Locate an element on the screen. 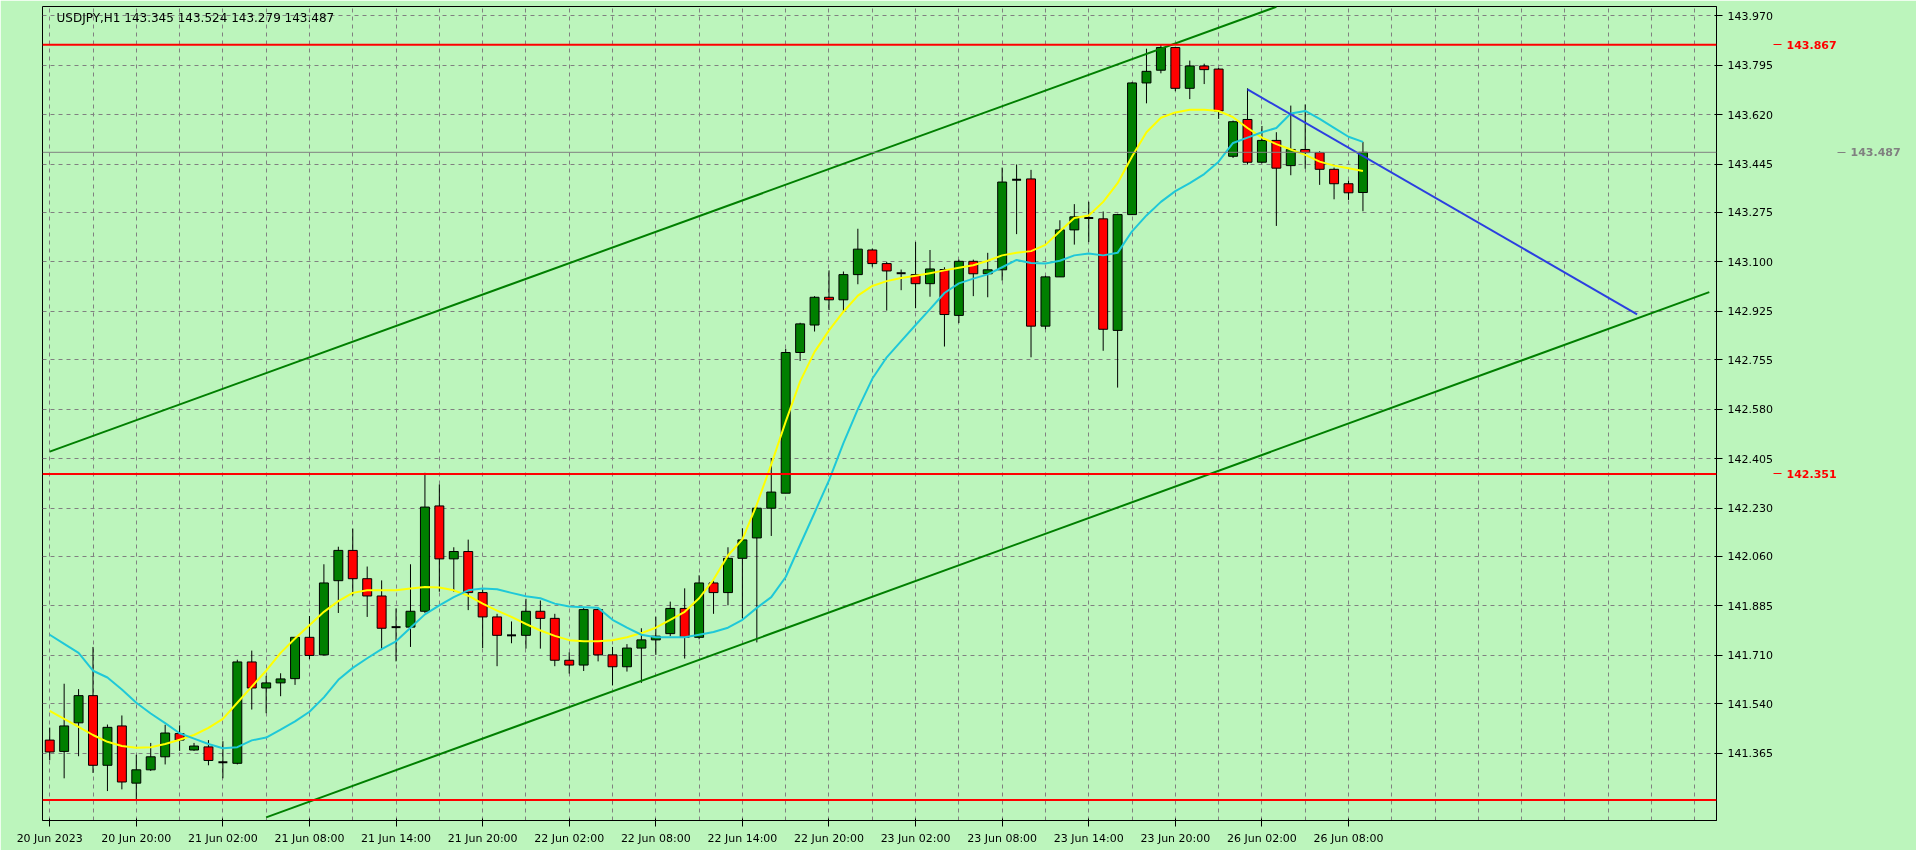 The image size is (1916, 850). chart-title: USDJPY,H1 143.345 143.524 143.279 143.487 is located at coordinates (195, 17).